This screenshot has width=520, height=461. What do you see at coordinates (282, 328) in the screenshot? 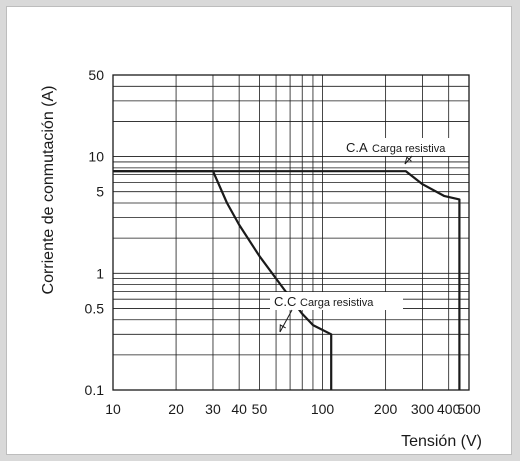
I see `dc-annotation-arrowhead` at bounding box center [282, 328].